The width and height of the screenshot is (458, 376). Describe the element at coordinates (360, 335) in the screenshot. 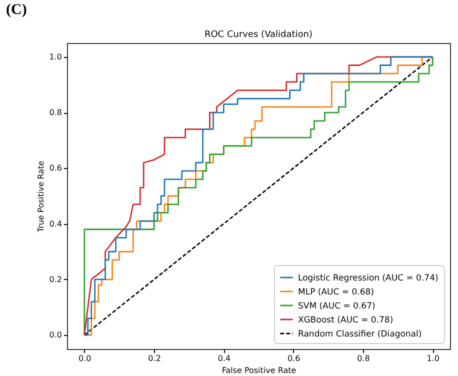

I see `legend-label: Random Classifier (Diagonal)` at that location.